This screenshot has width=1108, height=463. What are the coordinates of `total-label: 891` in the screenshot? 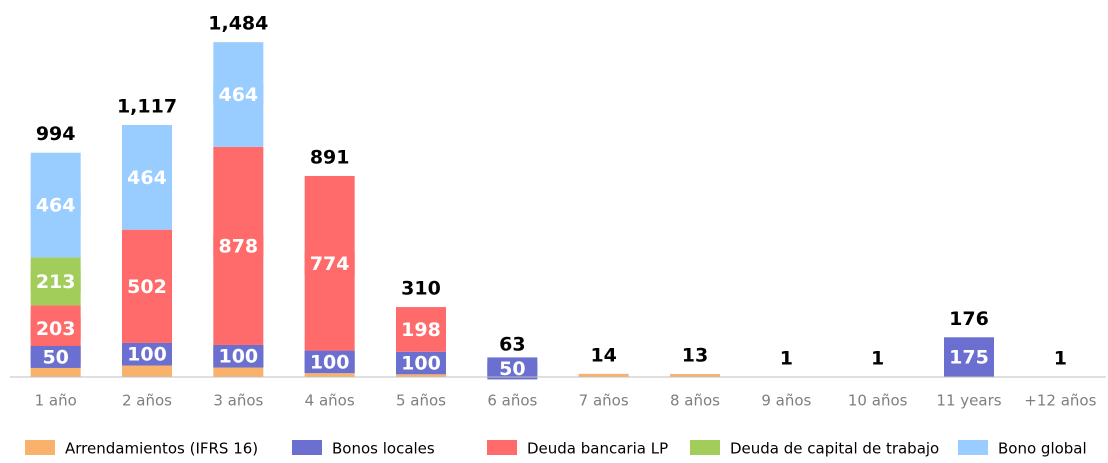 It's located at (330, 157).